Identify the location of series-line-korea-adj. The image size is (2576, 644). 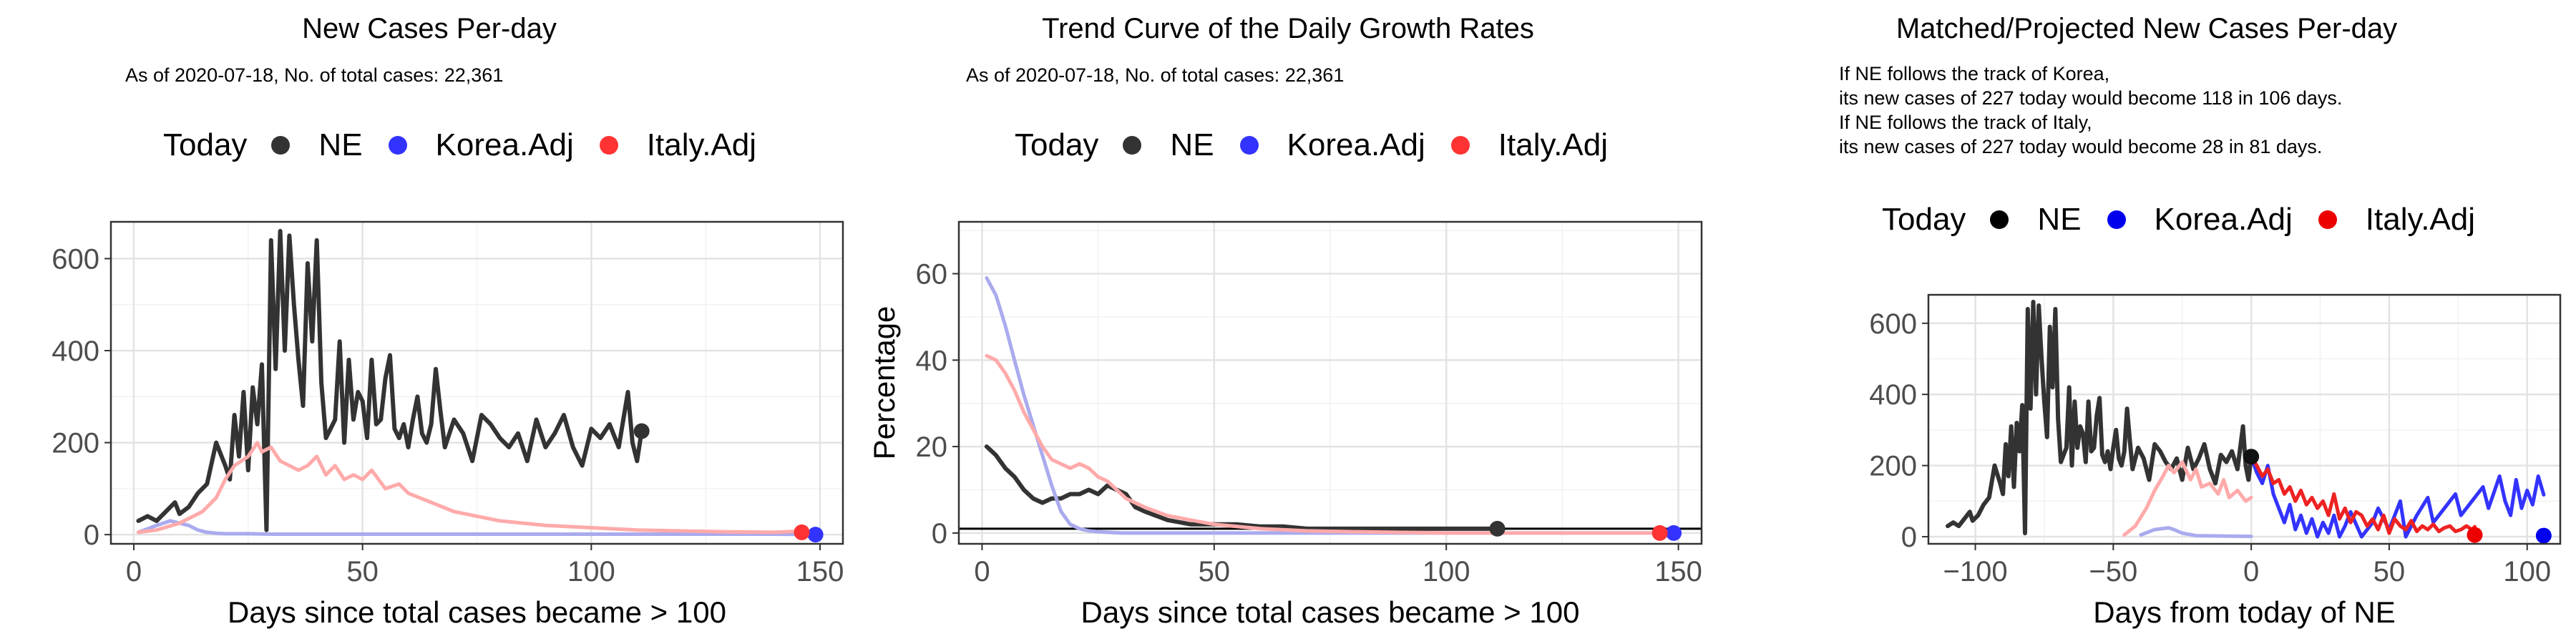
(2196, 532).